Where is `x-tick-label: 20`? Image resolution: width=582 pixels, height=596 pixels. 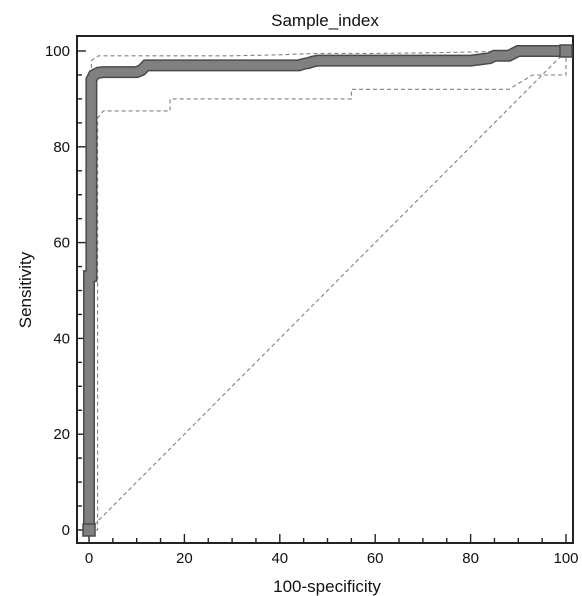 x-tick-label: 20 is located at coordinates (184, 558).